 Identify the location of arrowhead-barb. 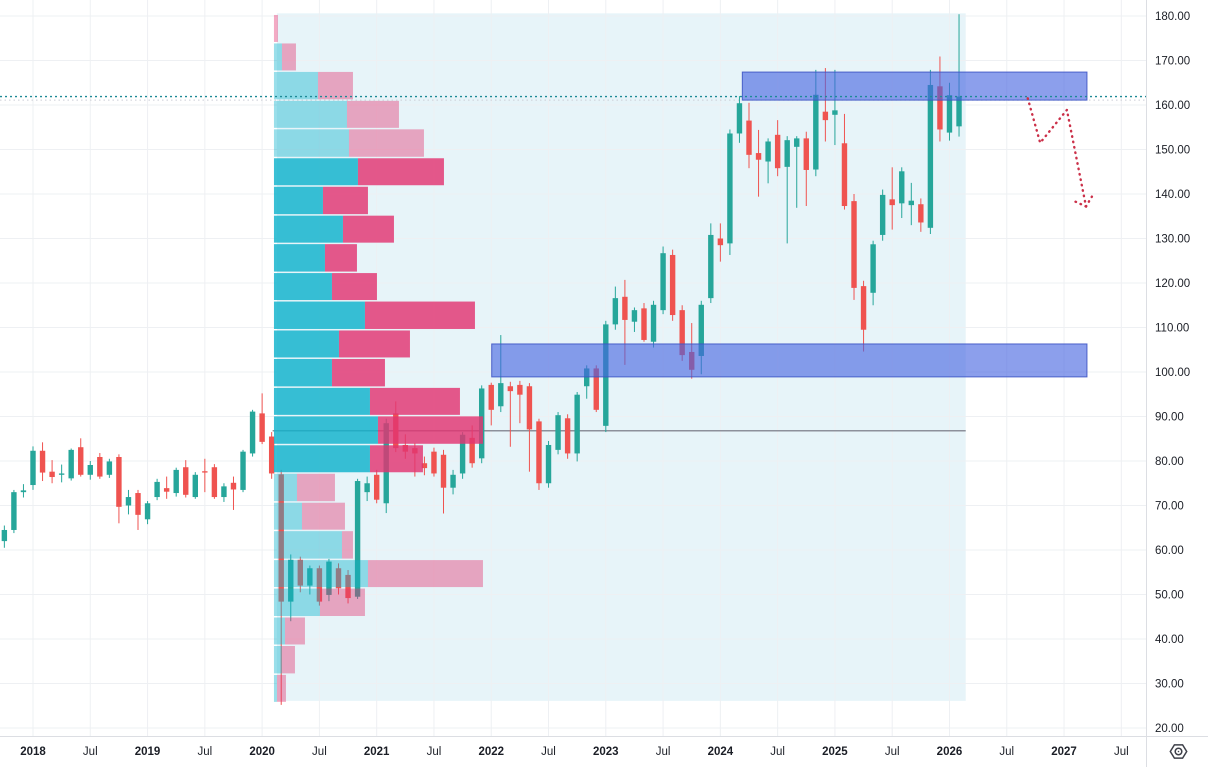
(1089, 201).